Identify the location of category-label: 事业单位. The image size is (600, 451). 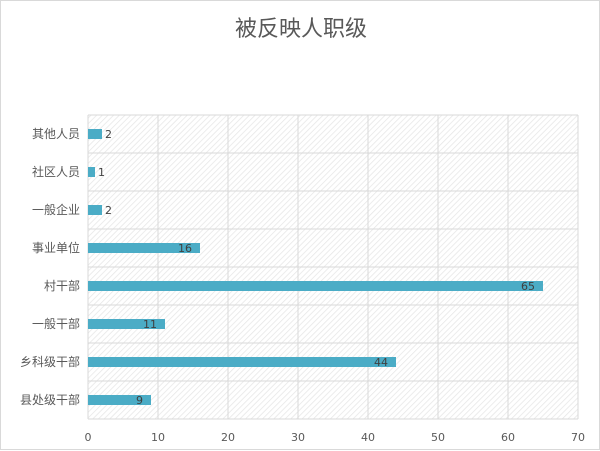
(56, 247).